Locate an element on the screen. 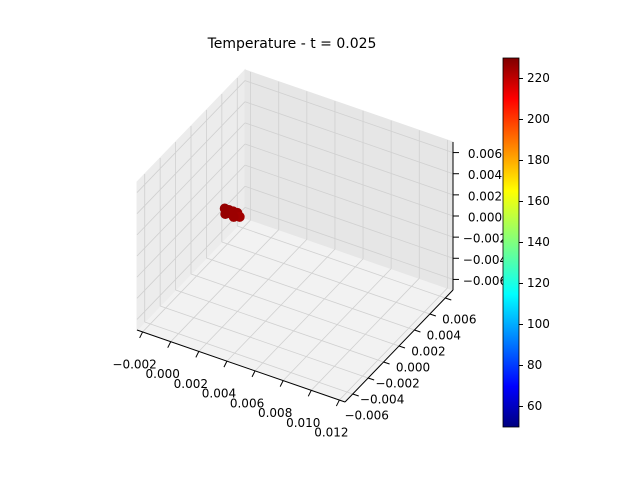 This screenshot has height=480, width=640. x-tick-label: 0.006 is located at coordinates (247, 403).